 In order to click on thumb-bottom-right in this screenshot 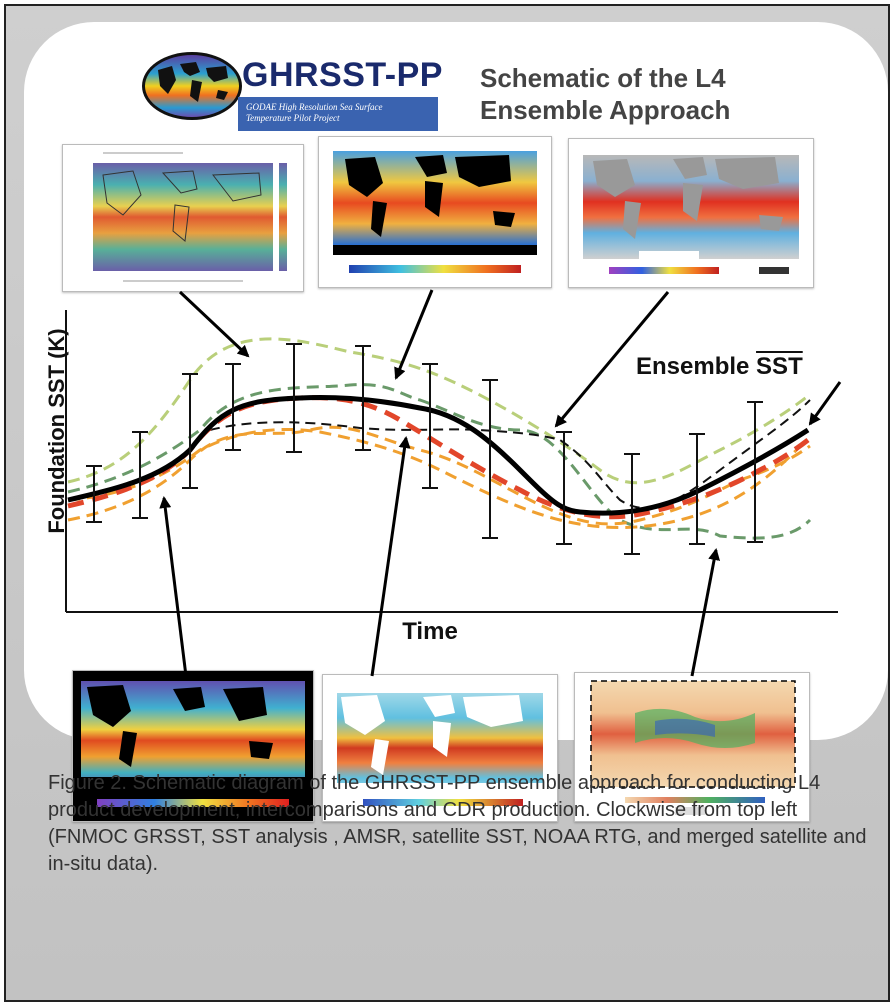, I will do `click(692, 747)`.